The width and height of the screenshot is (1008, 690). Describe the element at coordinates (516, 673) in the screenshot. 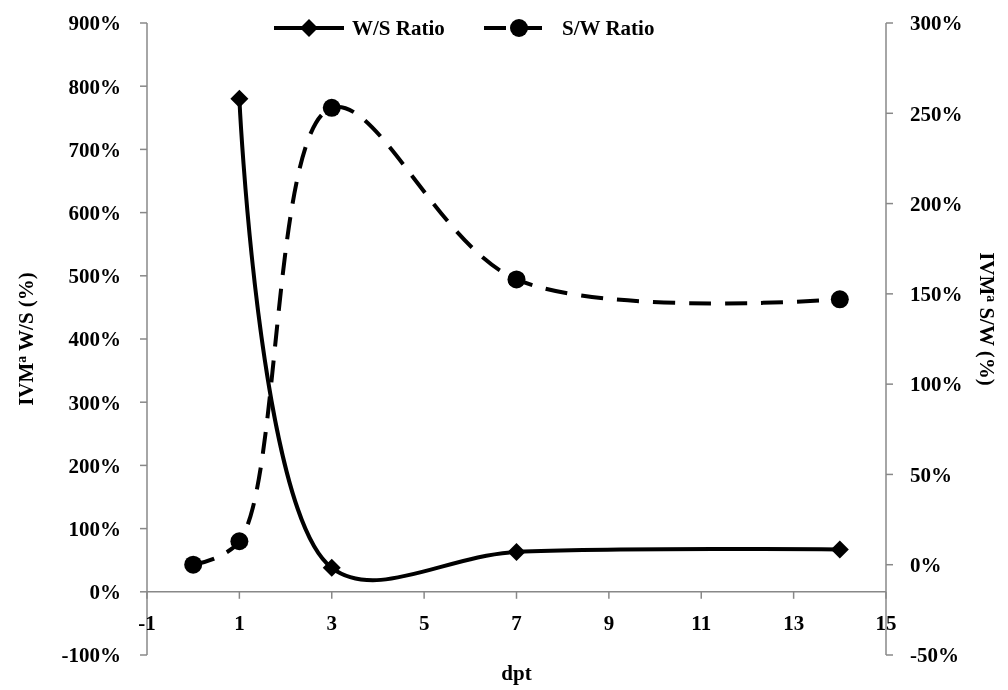

I see `x-axis-title: dpt` at that location.